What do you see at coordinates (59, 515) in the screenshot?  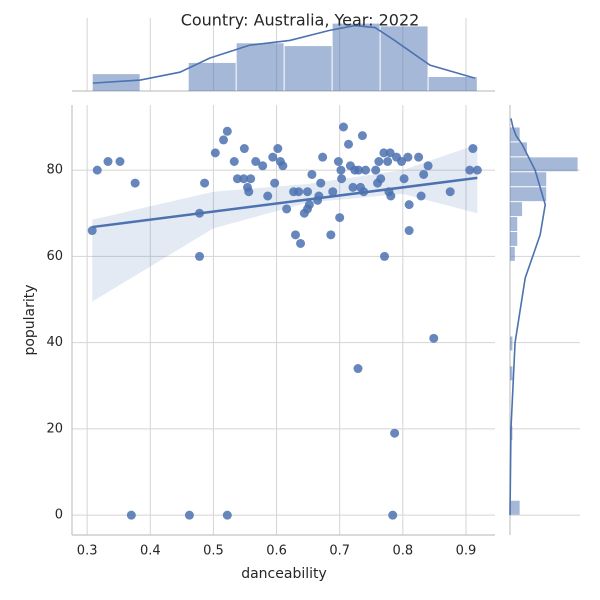 I see `y-tick-label: 0` at bounding box center [59, 515].